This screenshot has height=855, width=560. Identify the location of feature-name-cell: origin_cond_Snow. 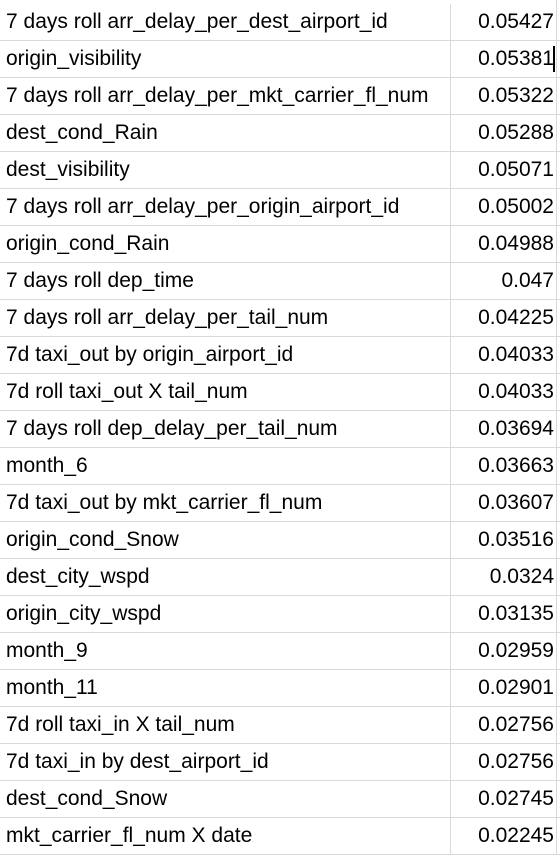
(225, 540).